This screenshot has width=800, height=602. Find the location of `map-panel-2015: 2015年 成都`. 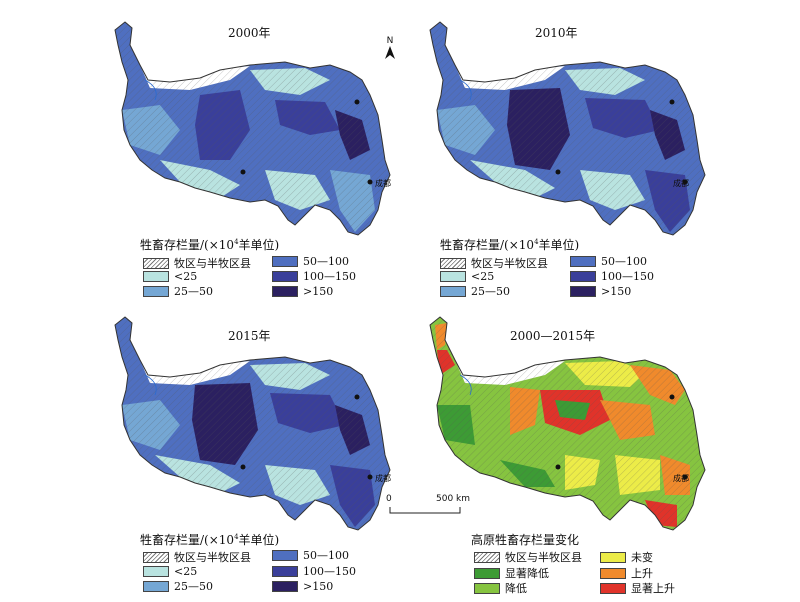

map-panel-2015: 2015年 成都 is located at coordinates (250, 425).